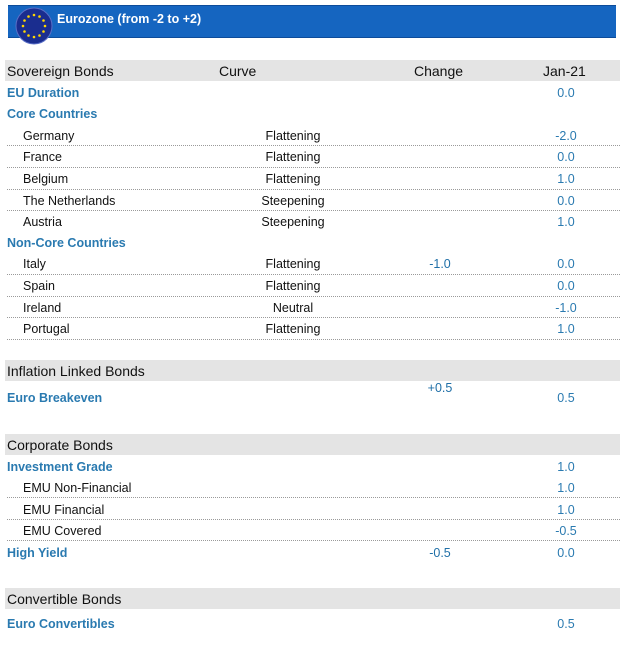  What do you see at coordinates (76, 371) in the screenshot?
I see `inflation-section-title: Inflation Linked Bonds` at bounding box center [76, 371].